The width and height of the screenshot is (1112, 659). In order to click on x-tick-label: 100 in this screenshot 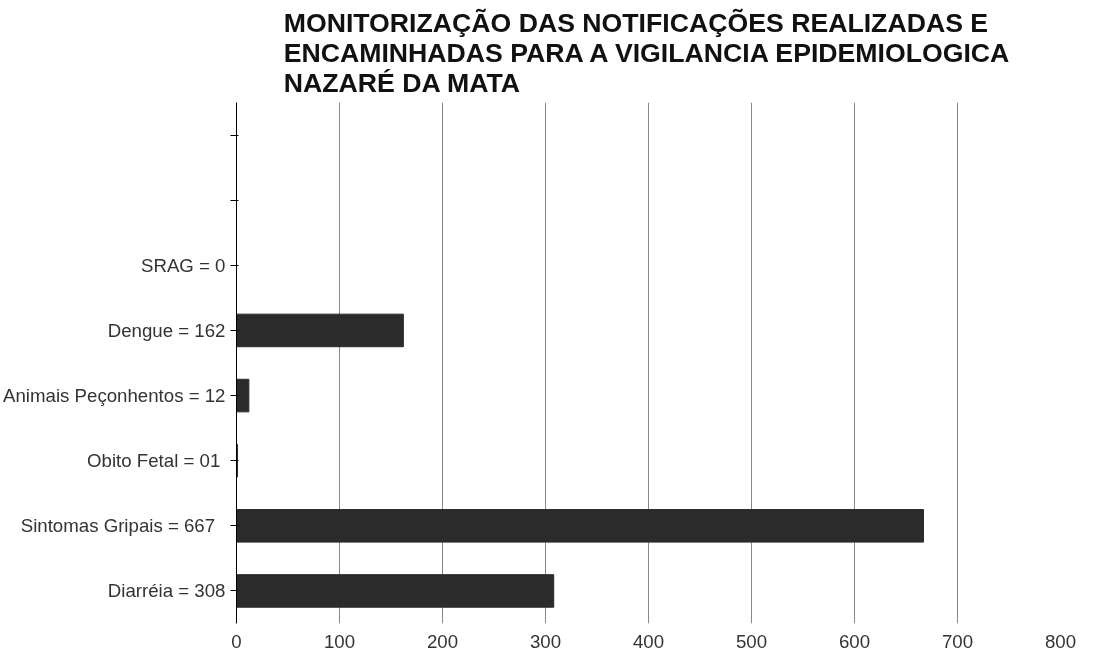, I will do `click(339, 641)`.